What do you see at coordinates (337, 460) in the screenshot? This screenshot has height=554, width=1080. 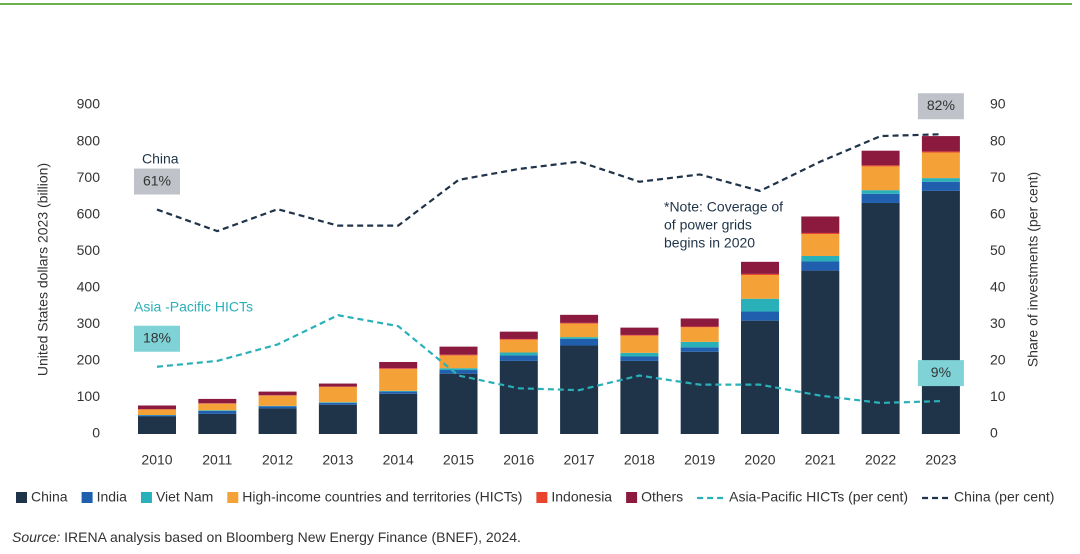 I see `x-tick-label: 2013` at bounding box center [337, 460].